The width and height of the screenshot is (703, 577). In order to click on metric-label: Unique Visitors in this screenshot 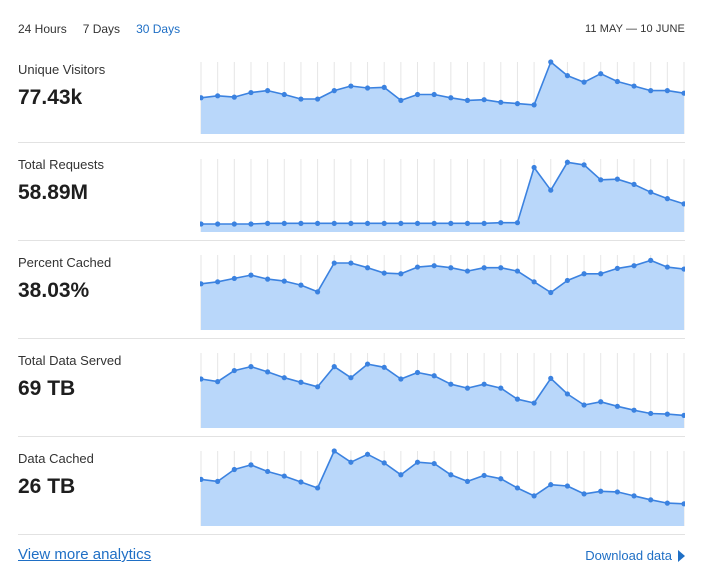, I will do `click(62, 69)`.